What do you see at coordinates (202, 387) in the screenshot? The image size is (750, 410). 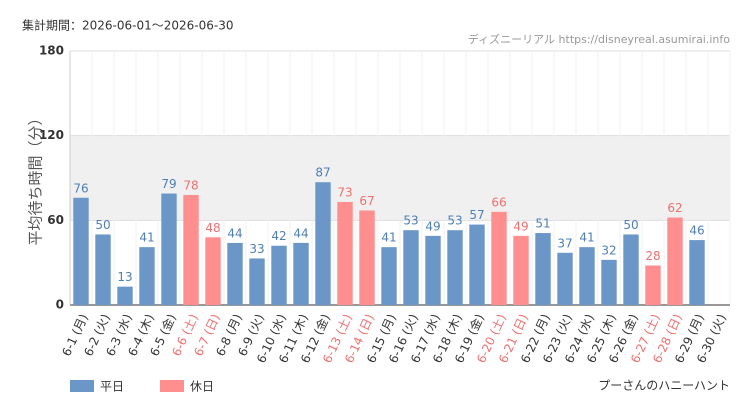 I see `legend-label: 休日` at bounding box center [202, 387].